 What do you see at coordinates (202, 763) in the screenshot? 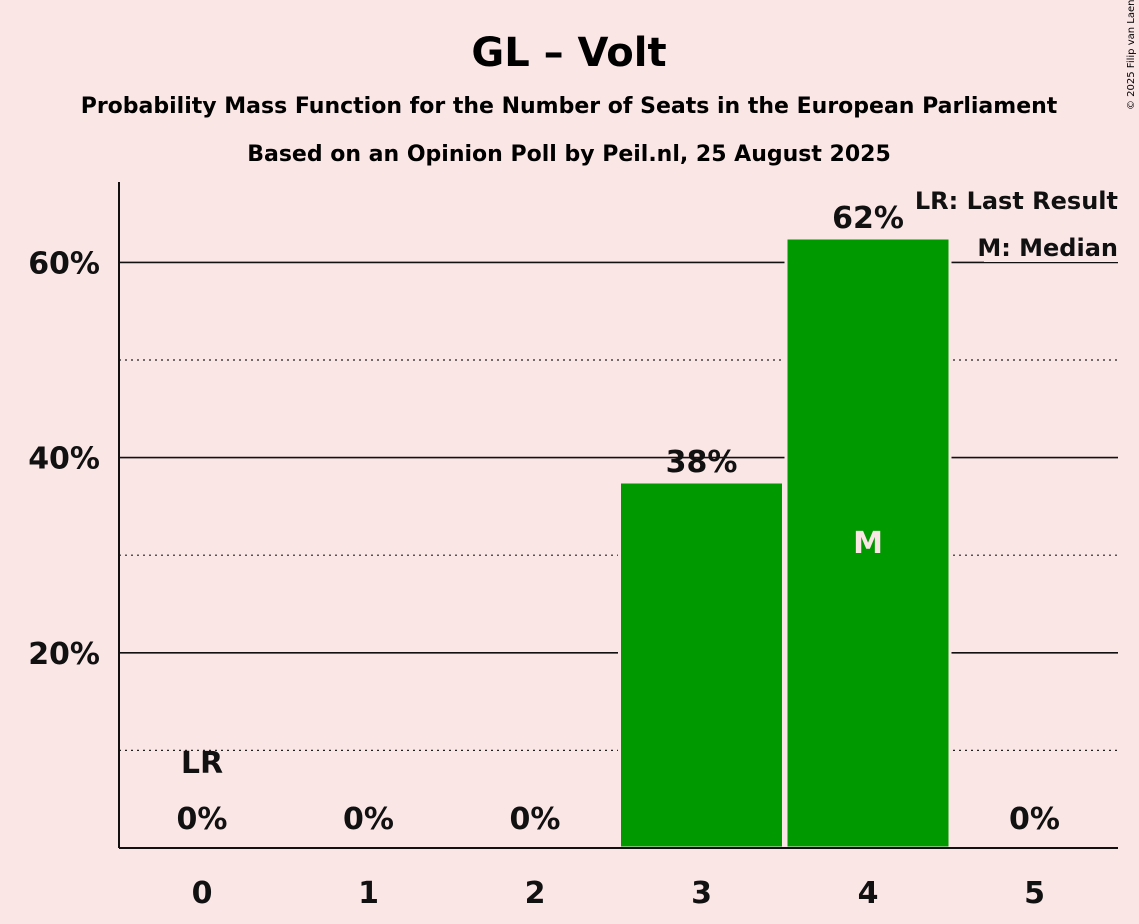
I see `last-result-marker: LR` at bounding box center [202, 763].